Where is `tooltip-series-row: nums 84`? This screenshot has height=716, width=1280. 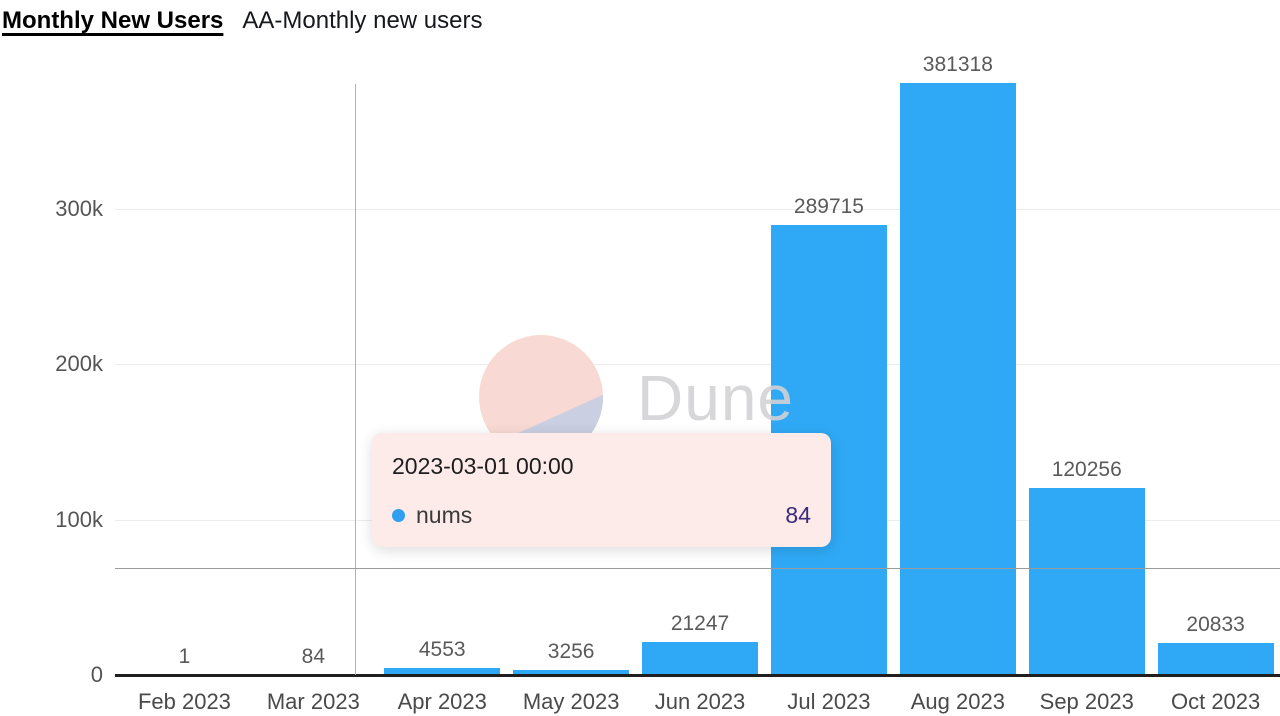 tooltip-series-row: nums 84 is located at coordinates (601, 515).